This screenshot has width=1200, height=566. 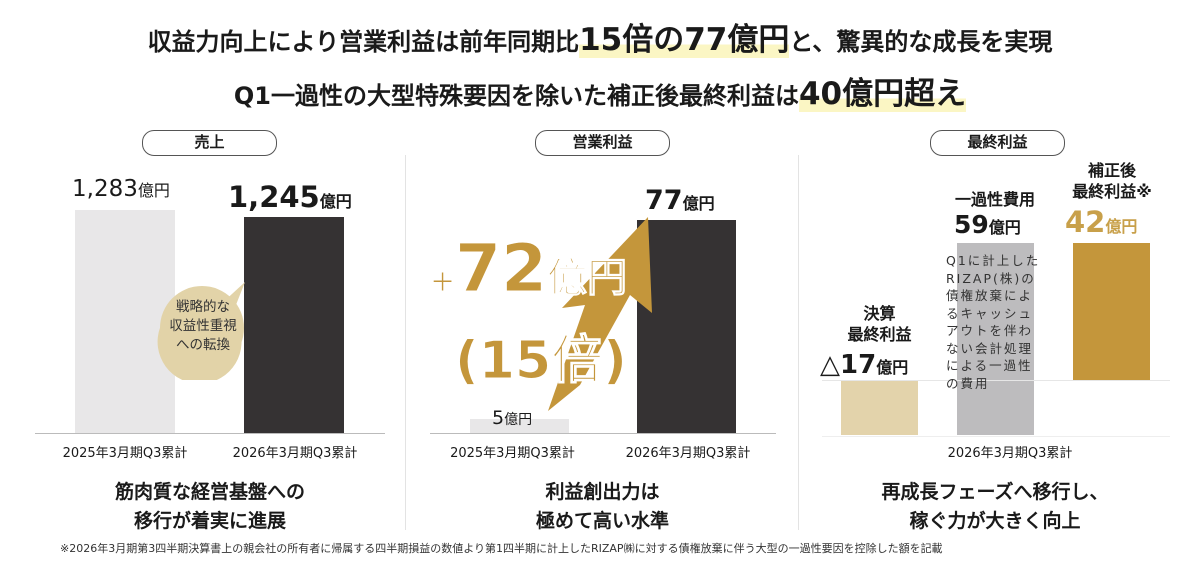 I want to click on increase-label: +72億円, so click(x=528, y=269).